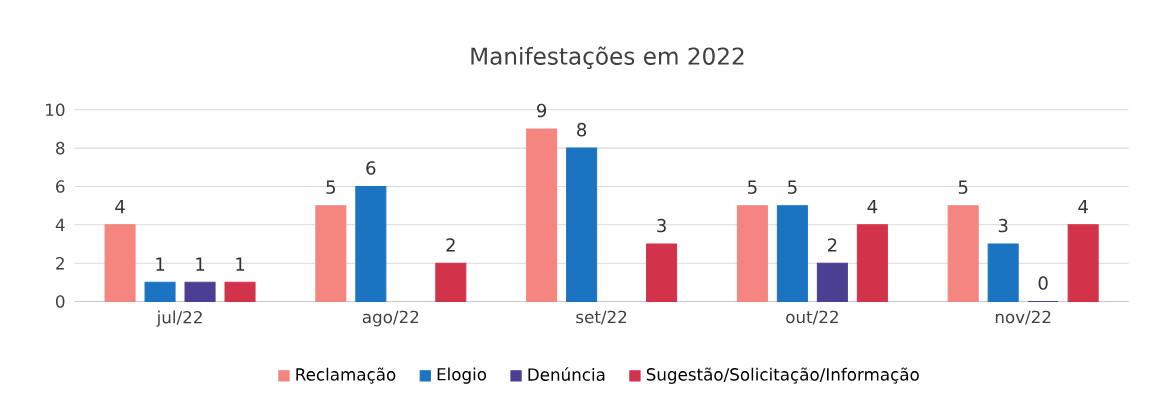  I want to click on data-label: 0, so click(1043, 283).